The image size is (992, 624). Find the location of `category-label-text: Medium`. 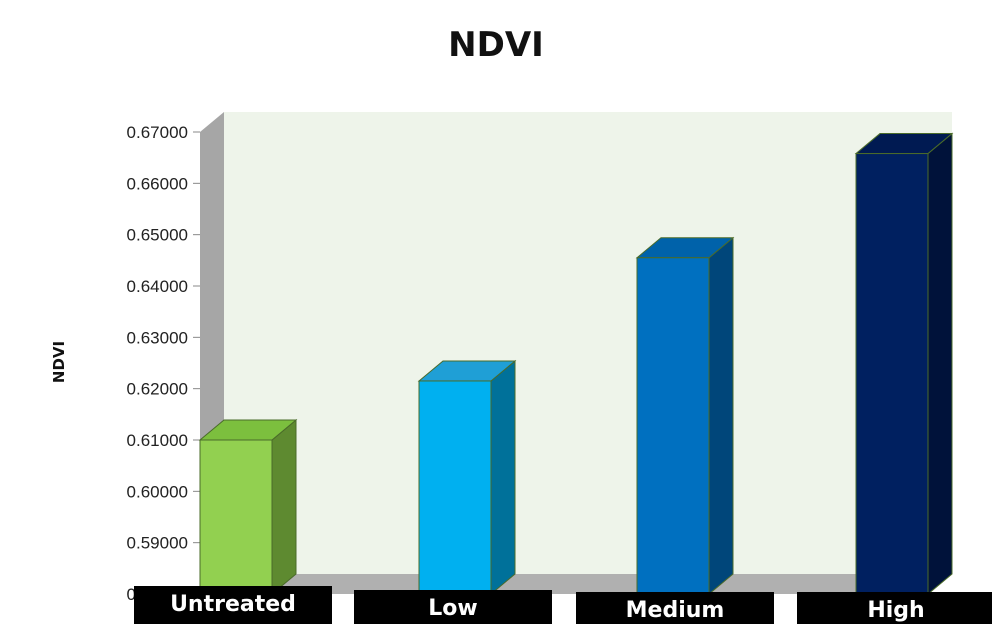

category-label-text: Medium is located at coordinates (675, 610).